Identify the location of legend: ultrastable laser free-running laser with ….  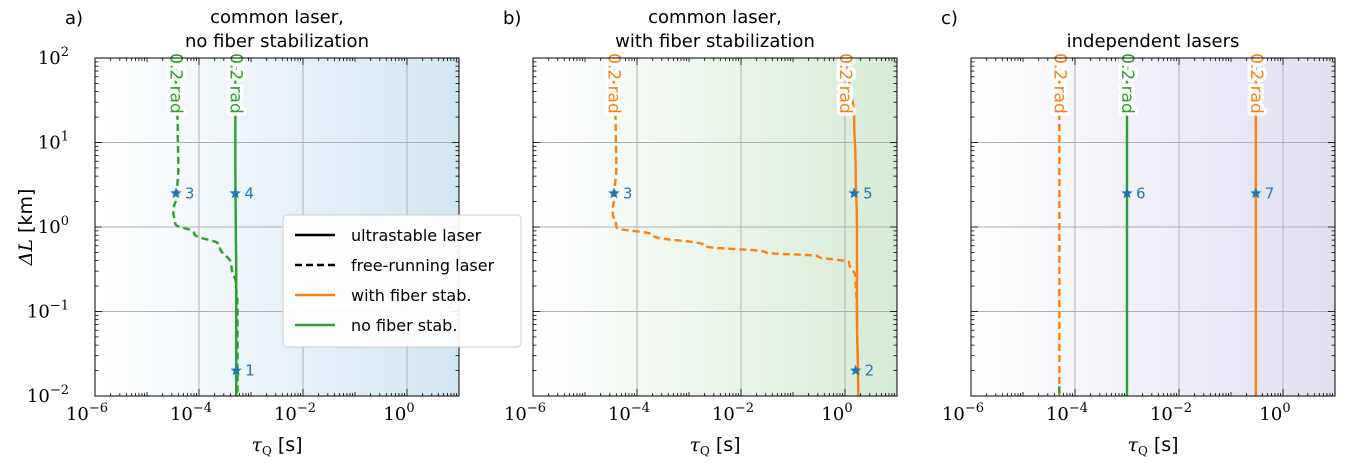
(402, 281).